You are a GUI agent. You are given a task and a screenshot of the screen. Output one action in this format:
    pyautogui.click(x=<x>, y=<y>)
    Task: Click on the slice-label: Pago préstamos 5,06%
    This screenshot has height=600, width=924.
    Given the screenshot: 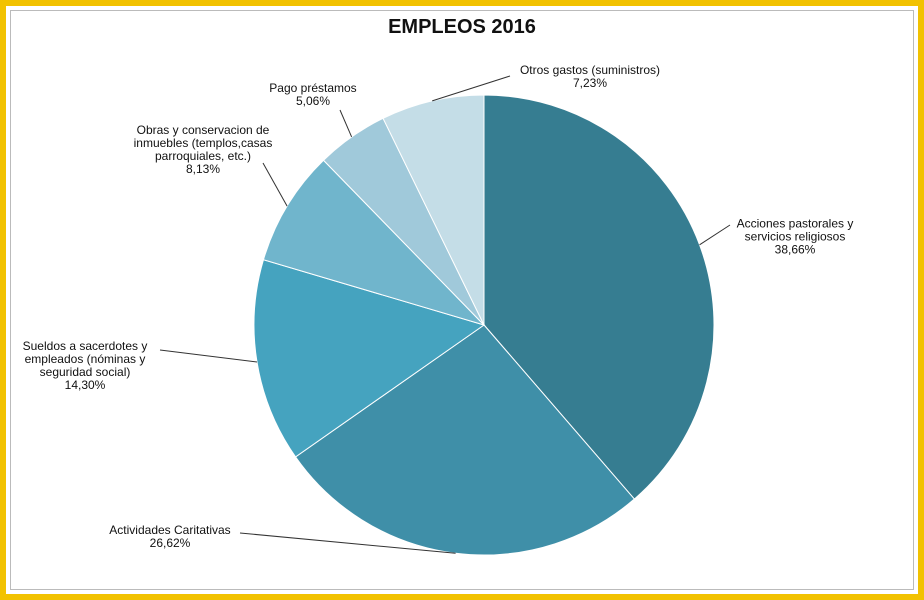 What is the action you would take?
    pyautogui.click(x=313, y=95)
    